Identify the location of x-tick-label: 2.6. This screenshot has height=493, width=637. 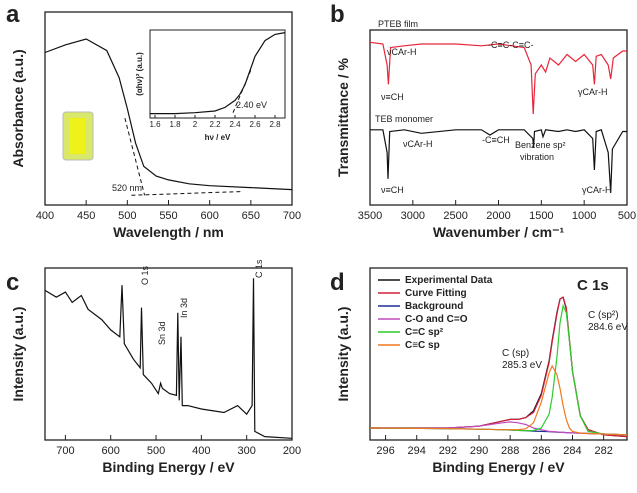
(255, 124).